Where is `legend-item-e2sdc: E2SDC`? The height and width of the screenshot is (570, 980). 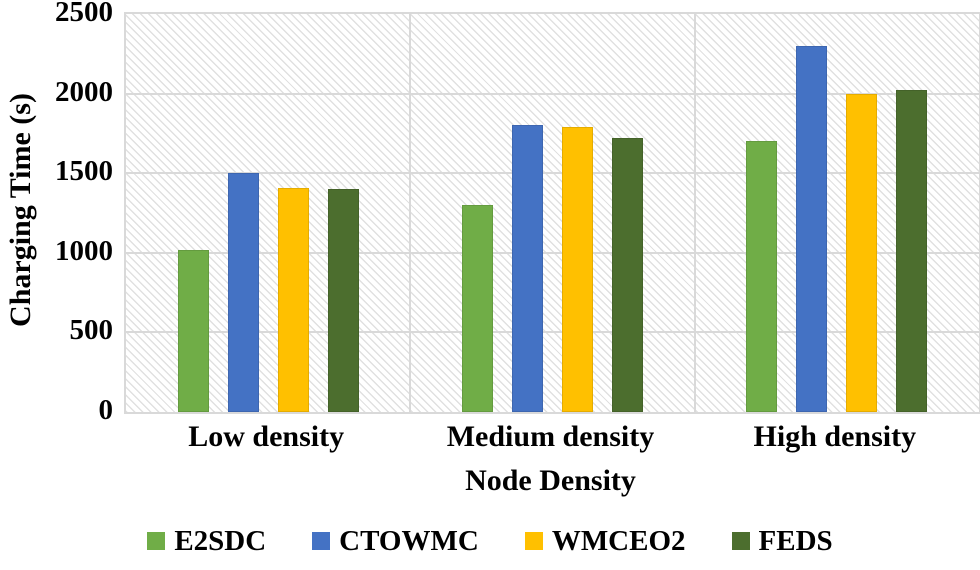
legend-item-e2sdc: E2SDC is located at coordinates (206, 541).